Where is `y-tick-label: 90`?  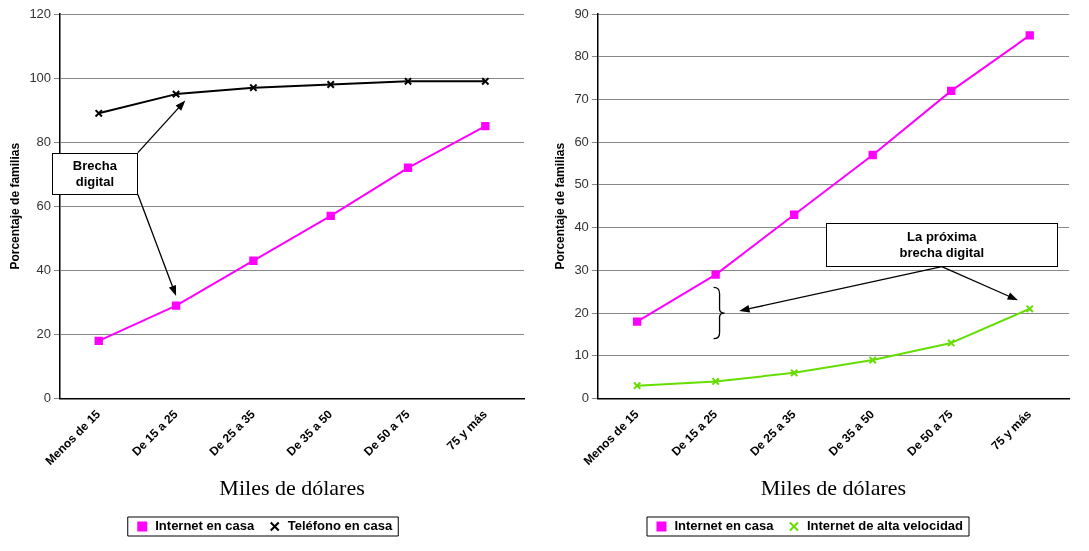 y-tick-label: 90 is located at coordinates (581, 13).